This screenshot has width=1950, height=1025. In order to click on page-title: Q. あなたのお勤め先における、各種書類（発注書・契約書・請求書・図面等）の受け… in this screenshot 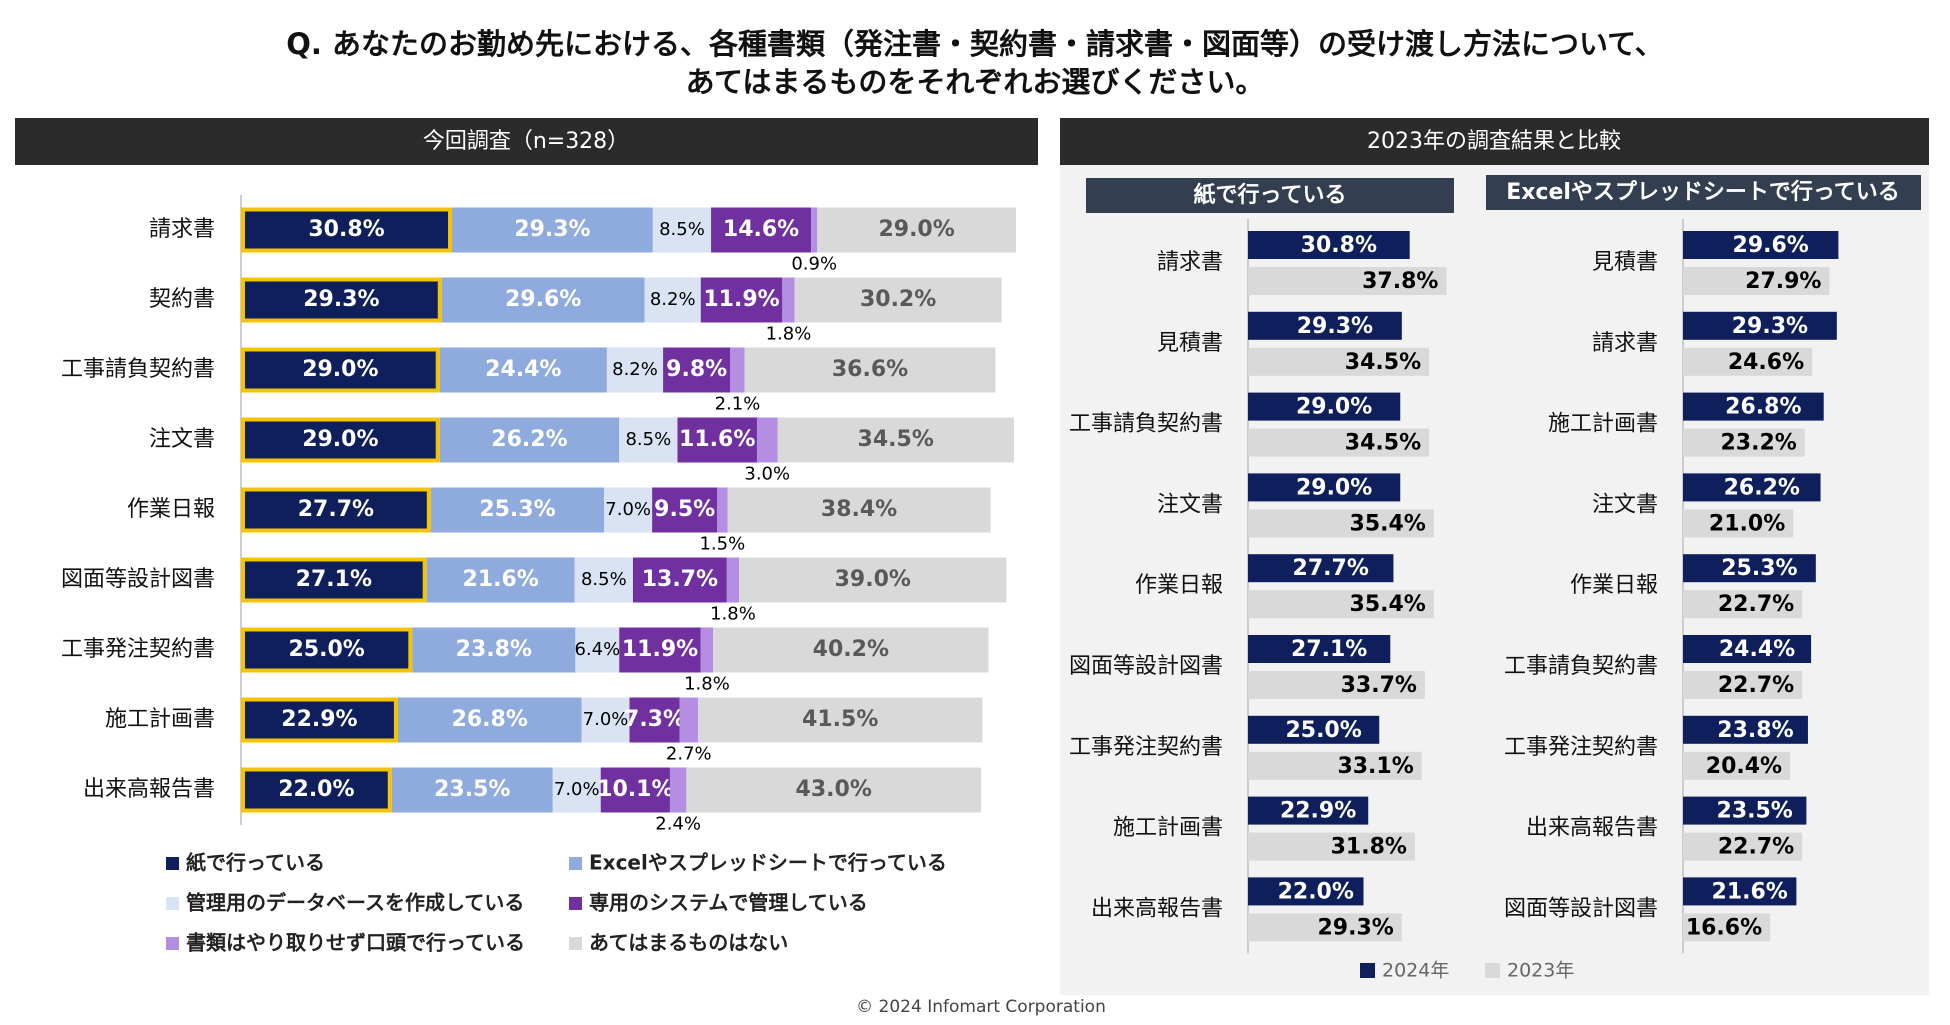, I will do `click(974, 44)`.